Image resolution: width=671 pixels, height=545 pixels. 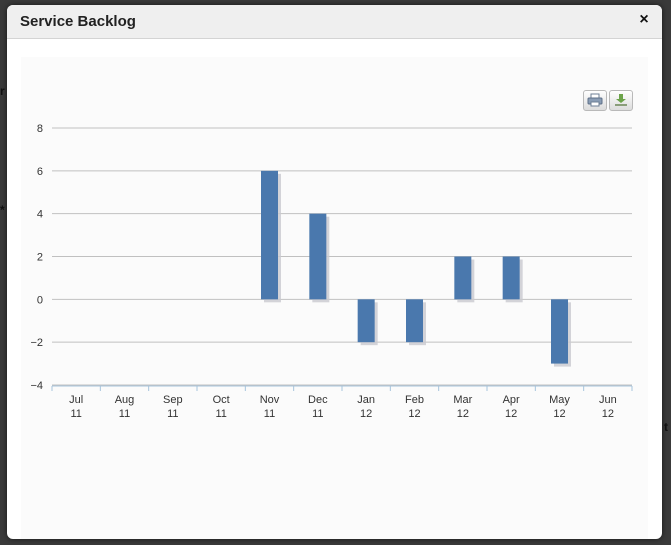 I want to click on x-tick-label: Oct, so click(x=221, y=400).